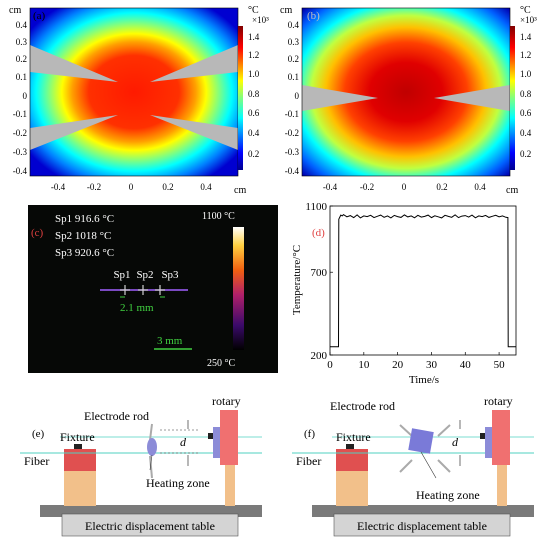  I want to click on colorbar-a-unit: °C, so click(253, 10).